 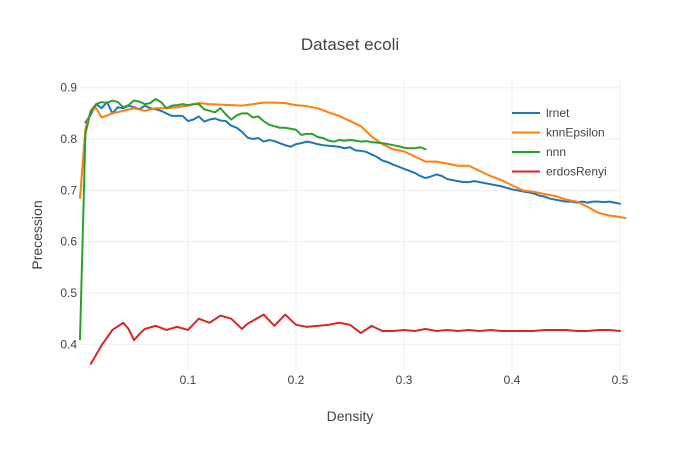 What do you see at coordinates (558, 113) in the screenshot?
I see `legend-label: lrnet` at bounding box center [558, 113].